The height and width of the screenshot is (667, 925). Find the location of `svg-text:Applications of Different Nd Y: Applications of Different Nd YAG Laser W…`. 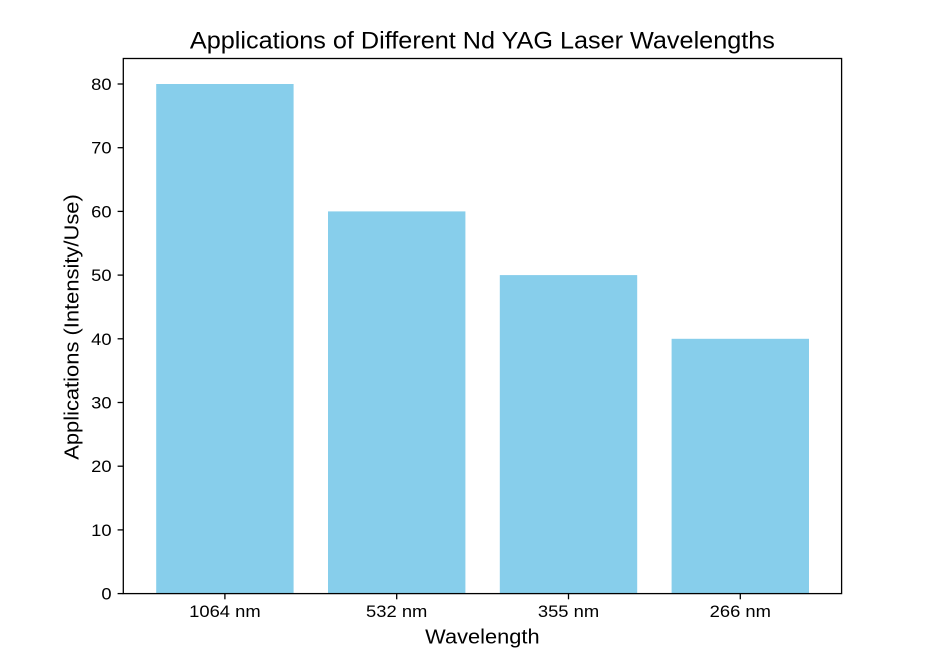

svg-text:Applications of Different Nd Y: Applications of Different Nd YAG Laser W… is located at coordinates (482, 41).